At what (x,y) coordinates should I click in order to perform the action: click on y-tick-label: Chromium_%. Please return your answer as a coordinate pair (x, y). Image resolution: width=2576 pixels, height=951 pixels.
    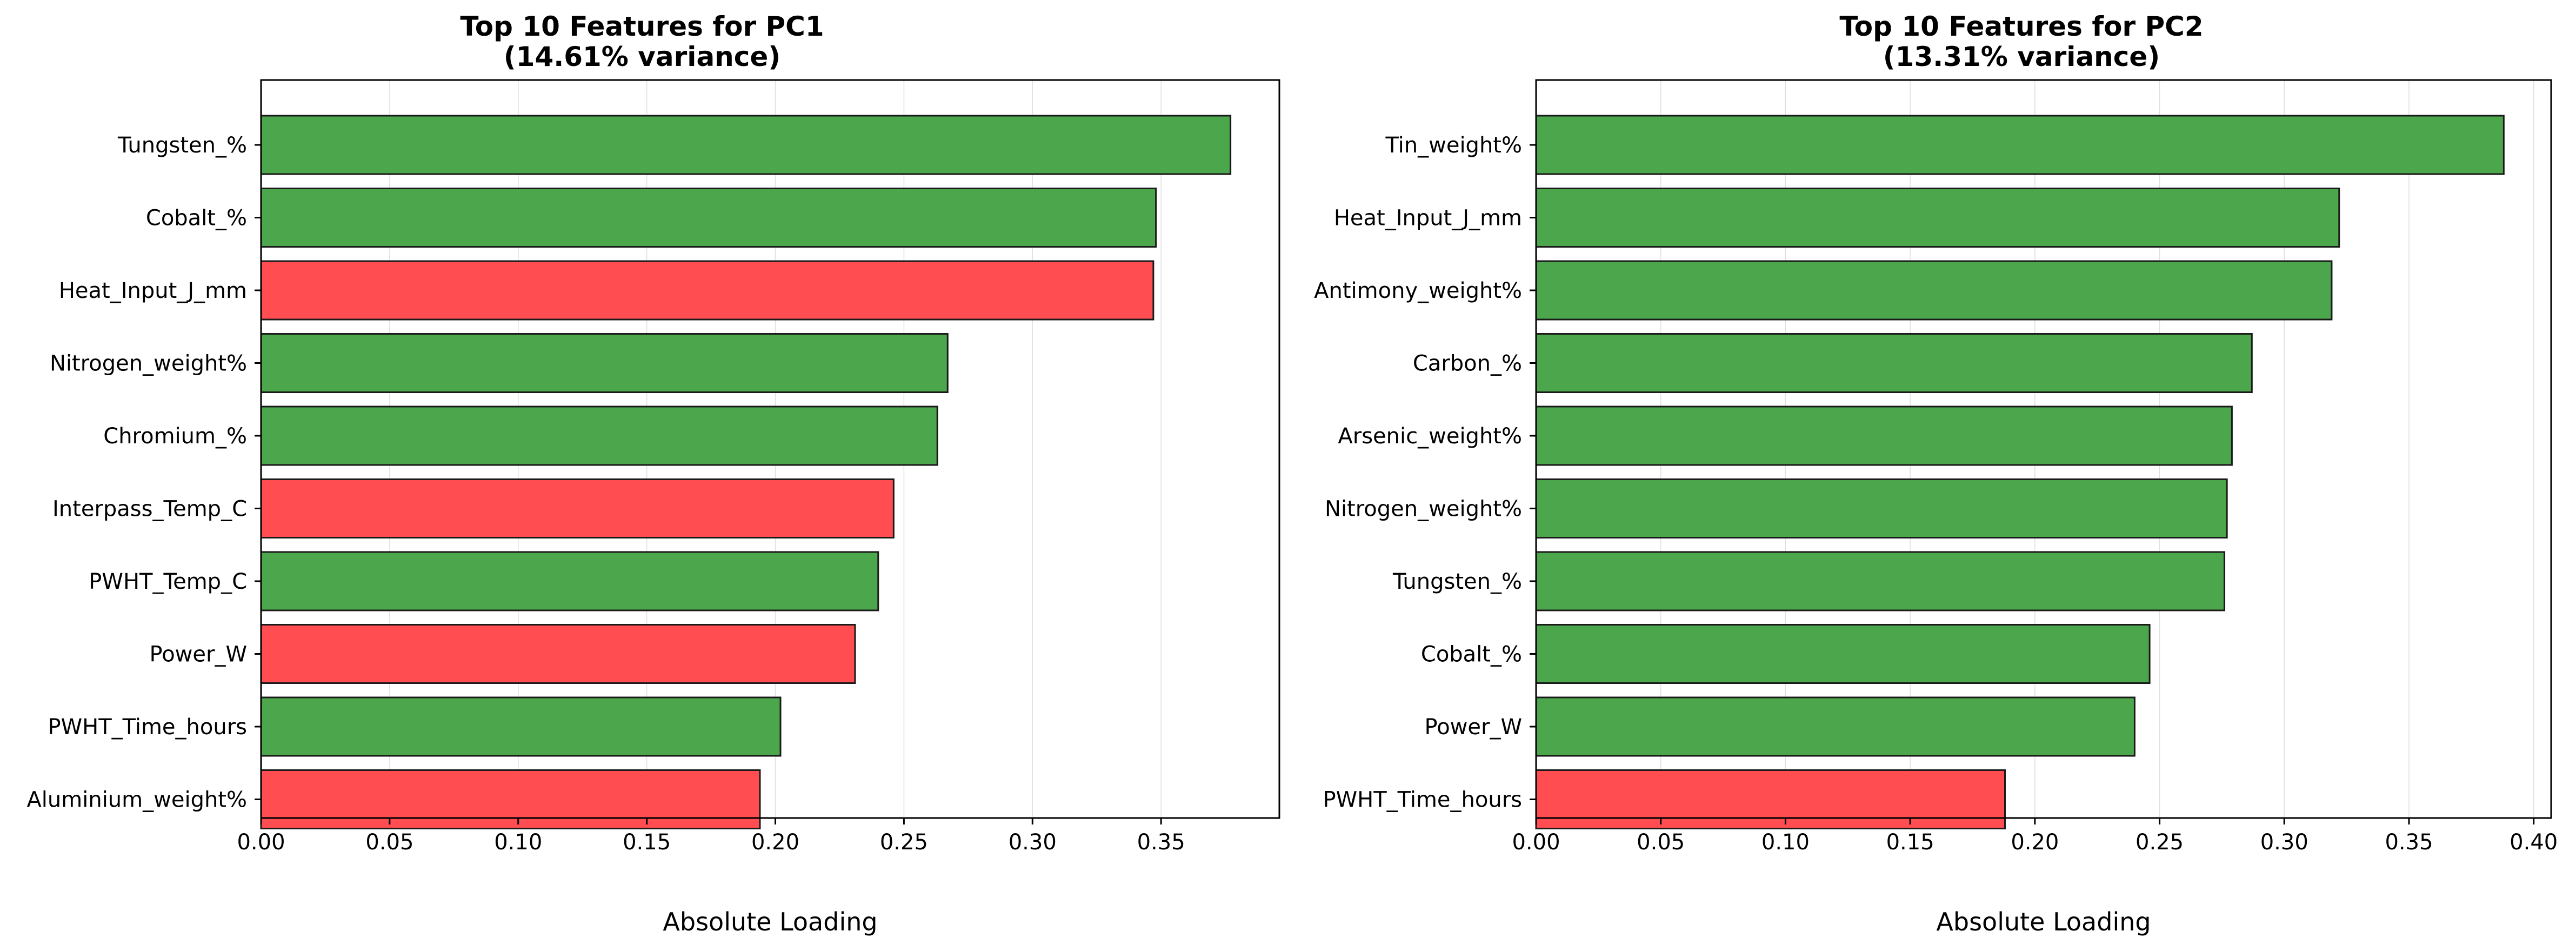
    Looking at the image, I should click on (175, 437).